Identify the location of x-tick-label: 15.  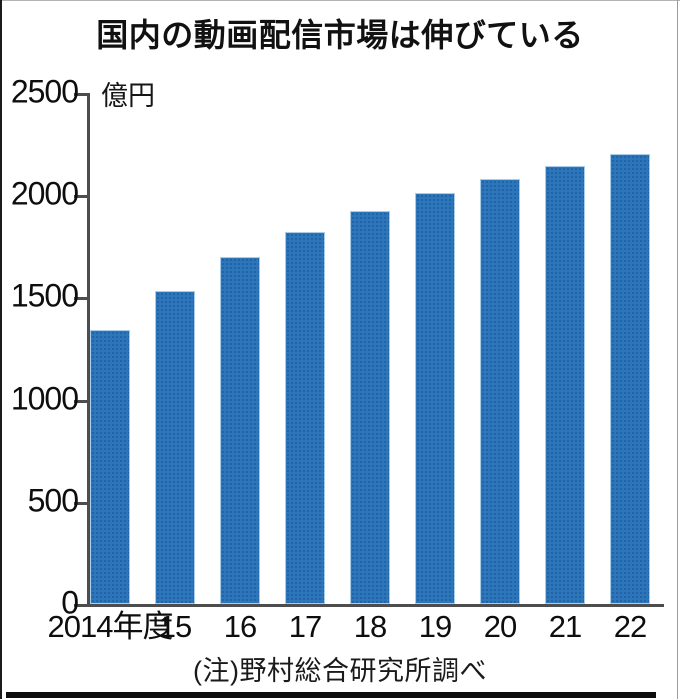
(175, 626).